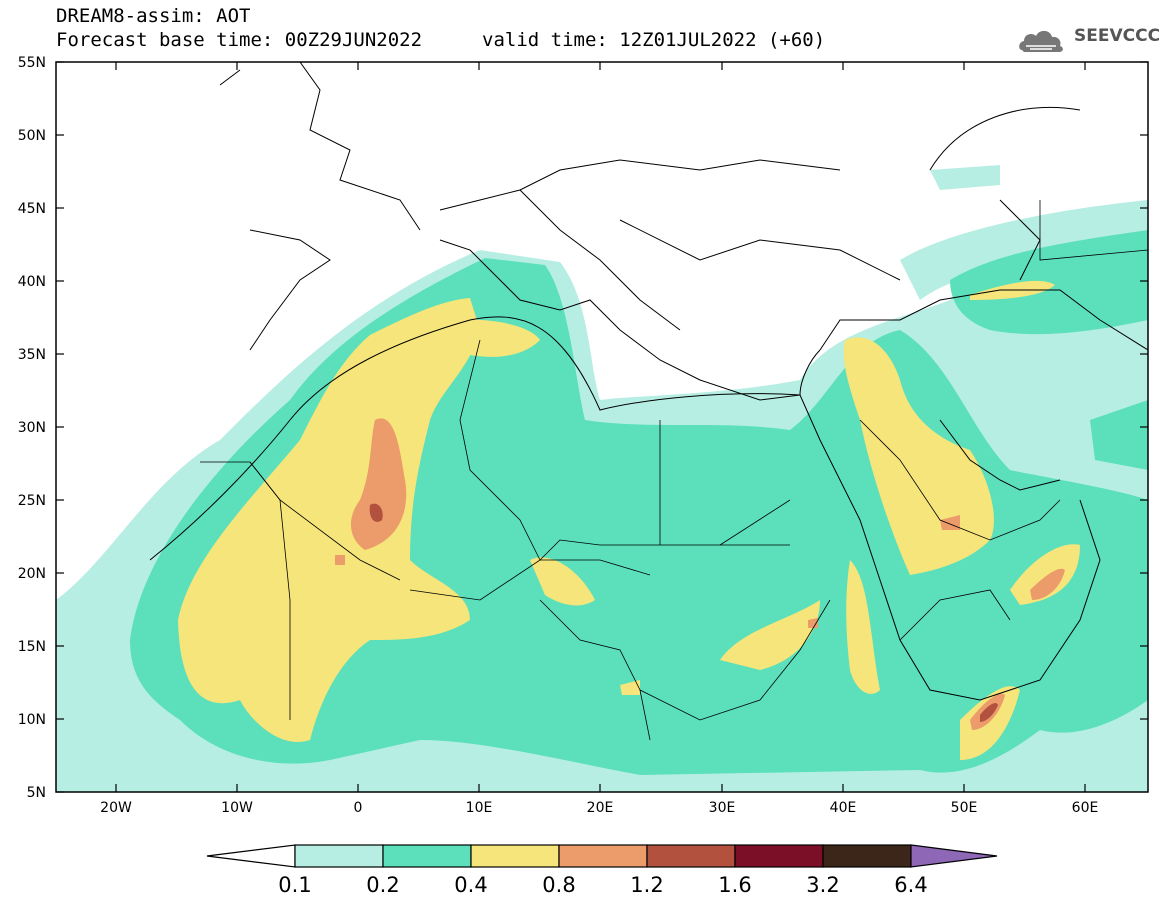 This screenshot has height=905, width=1165. I want to click on lat-label-5n: 5N, so click(36, 793).